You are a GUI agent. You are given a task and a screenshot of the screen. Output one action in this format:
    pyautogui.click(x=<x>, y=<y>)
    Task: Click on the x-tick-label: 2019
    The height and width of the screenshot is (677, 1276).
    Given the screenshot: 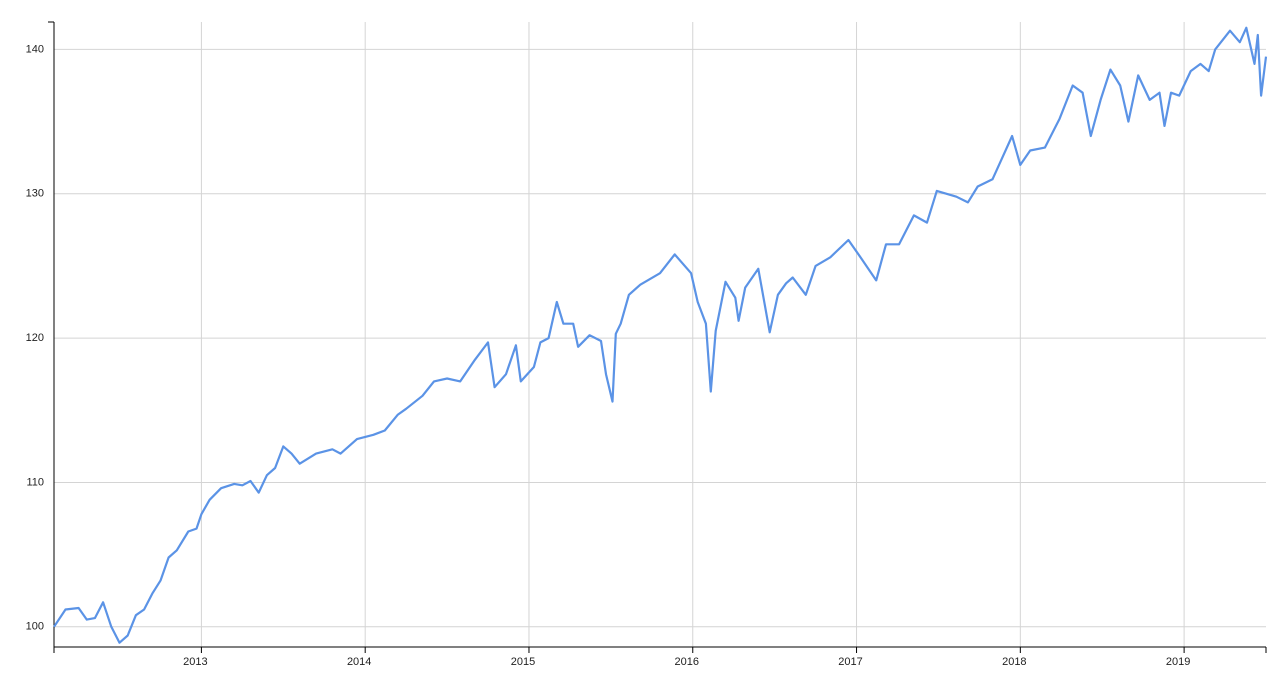 What is the action you would take?
    pyautogui.click(x=1178, y=662)
    